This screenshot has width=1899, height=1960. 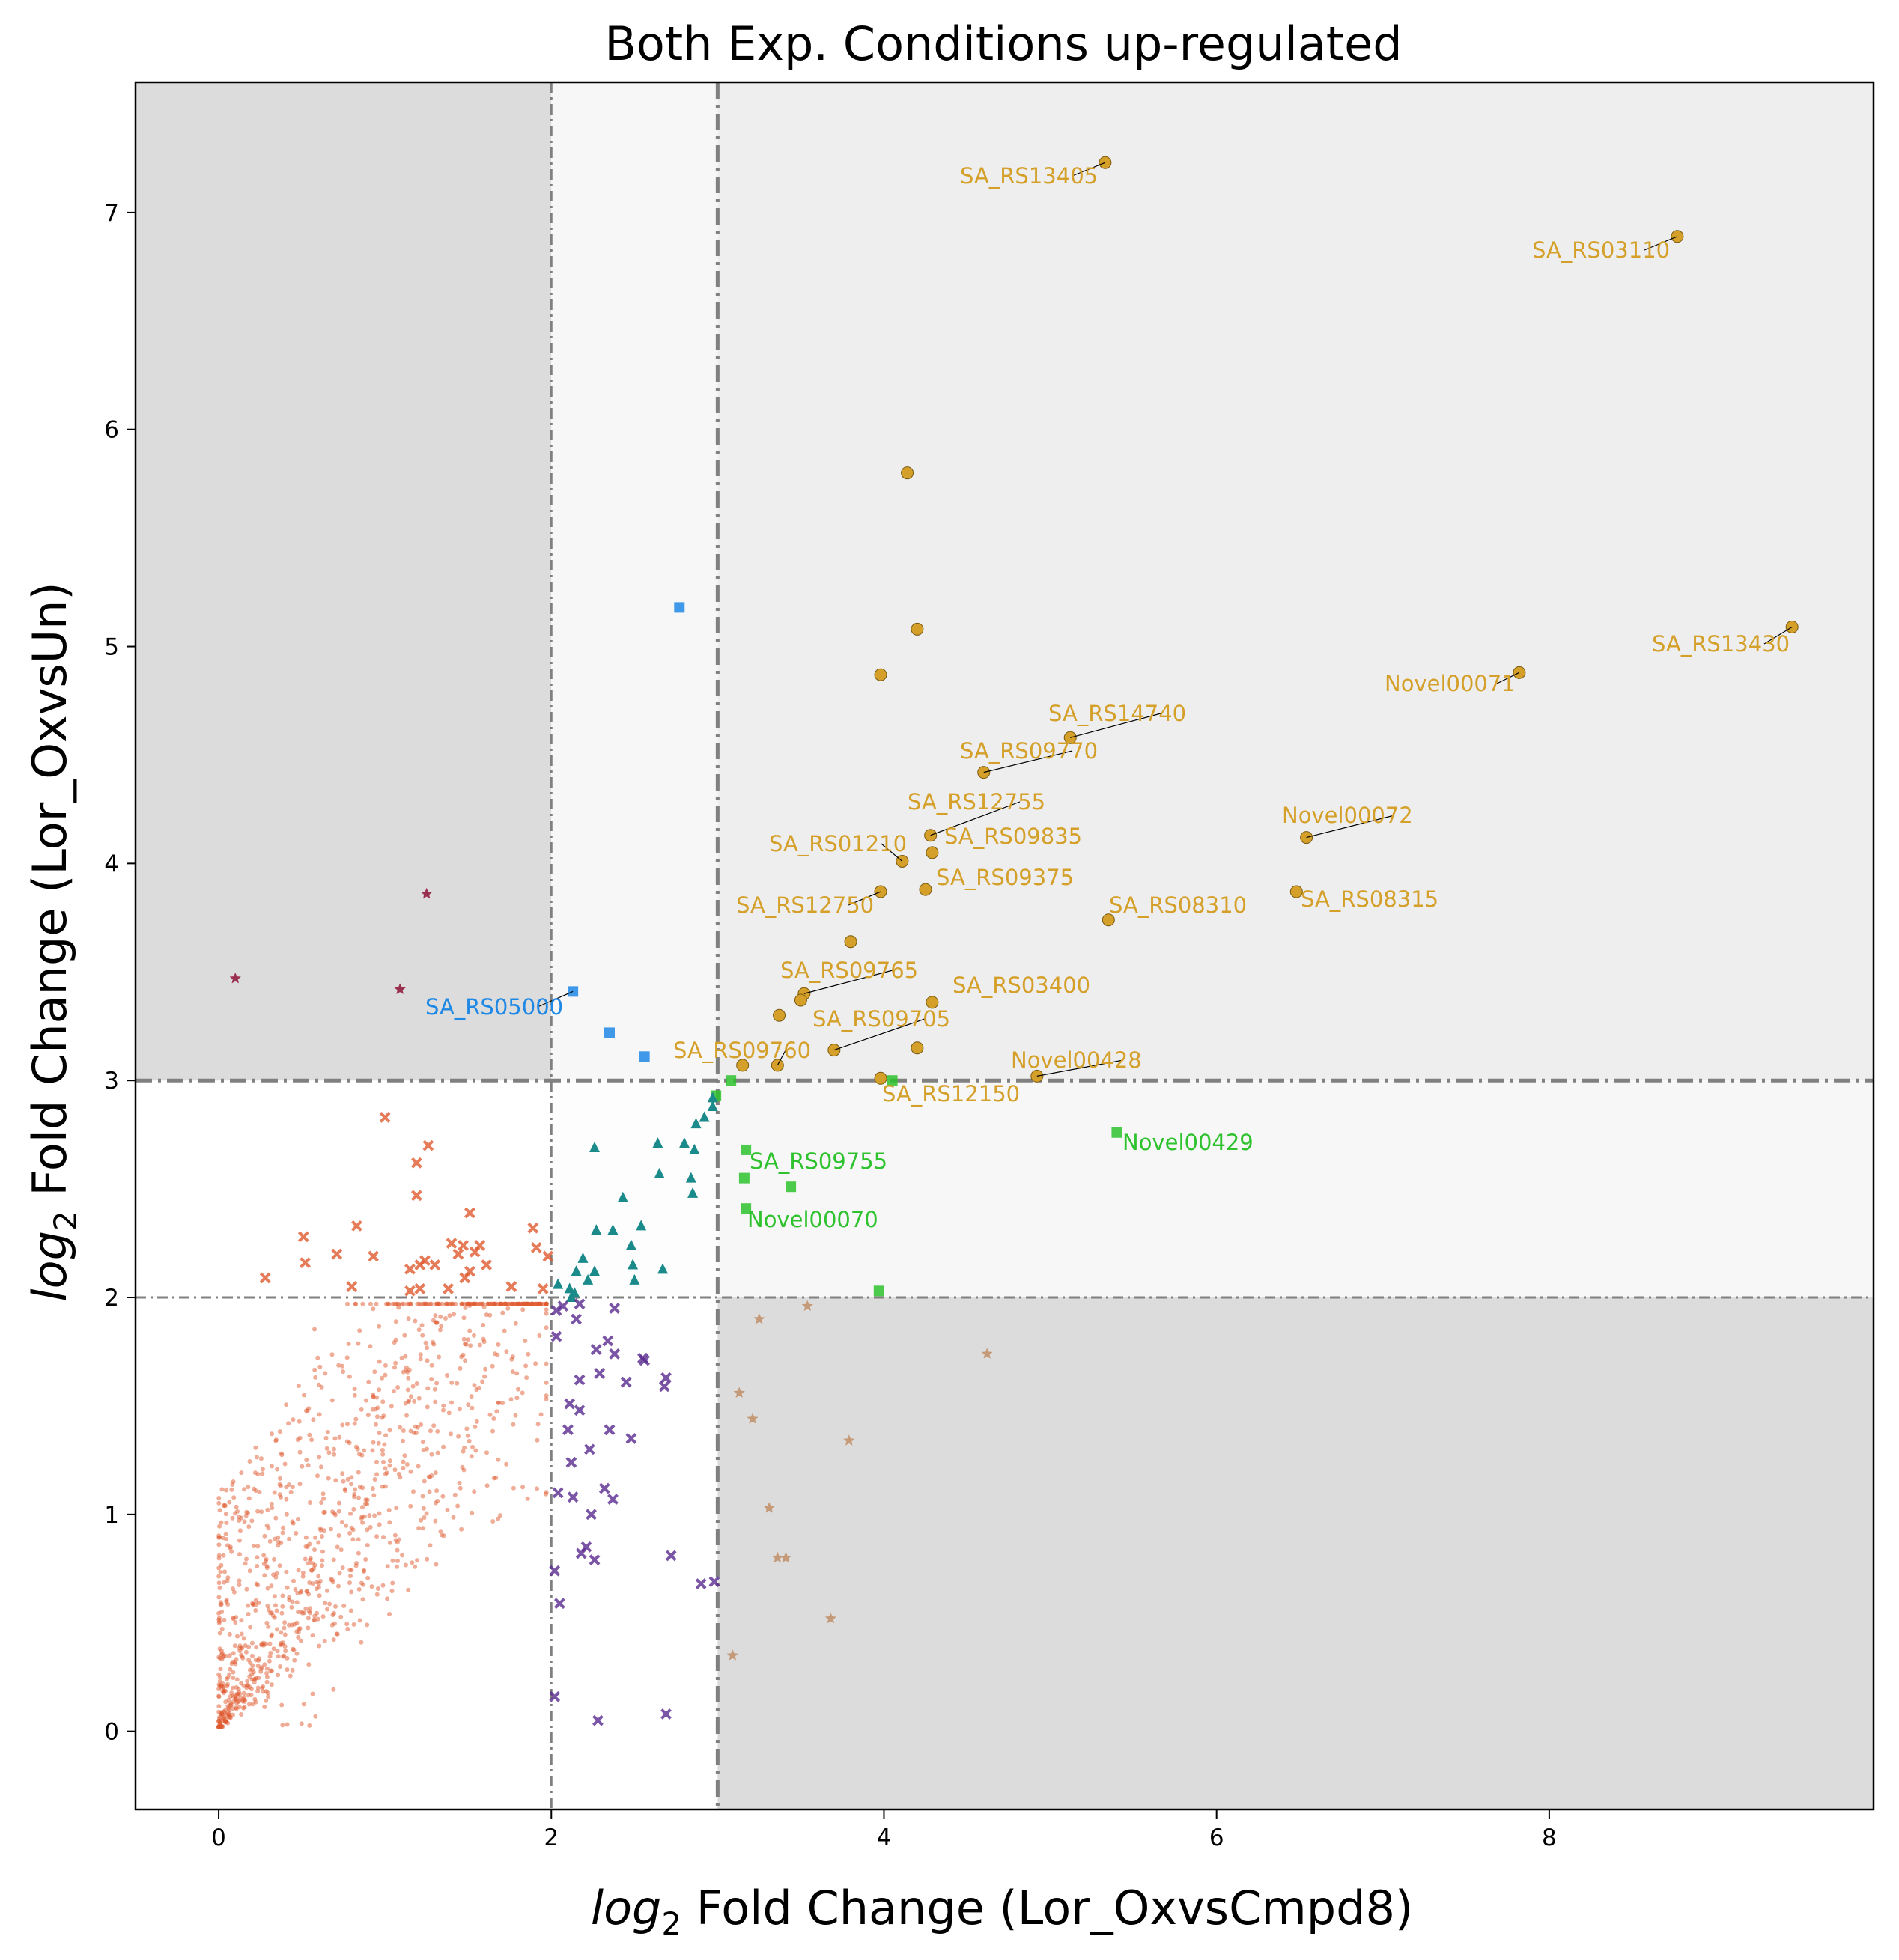 I want to click on annotation-label: SA_RS08310, so click(x=1178, y=905).